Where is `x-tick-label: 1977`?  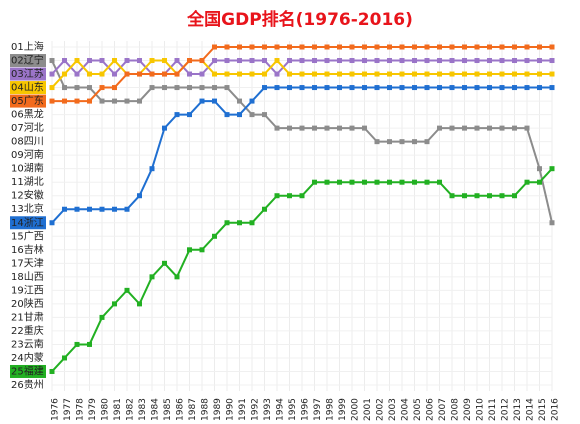
x-tick-label: 1977 is located at coordinates (68, 409).